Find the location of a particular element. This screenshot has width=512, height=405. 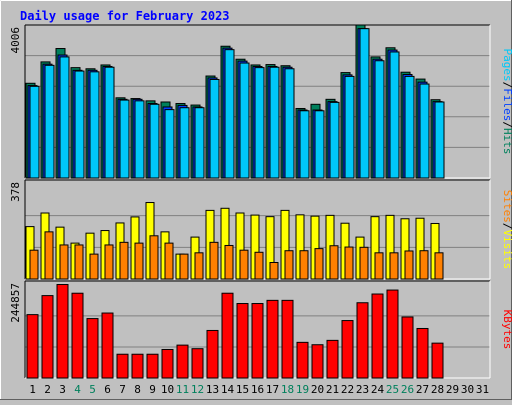

legend-item-visits: Visits is located at coordinates (506, 250).